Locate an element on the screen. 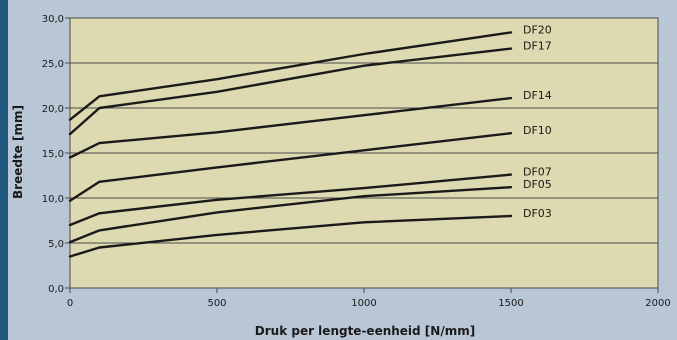  y-axis-title: Breedte [mm] is located at coordinates (18, 152).